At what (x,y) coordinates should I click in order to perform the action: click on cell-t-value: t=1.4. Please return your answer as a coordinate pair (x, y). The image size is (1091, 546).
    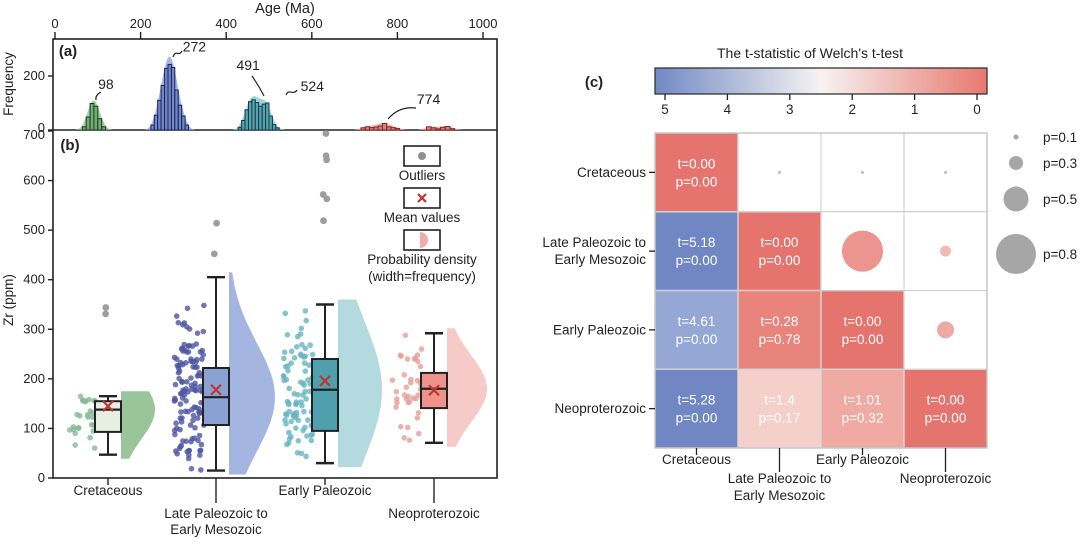
    Looking at the image, I should click on (779, 400).